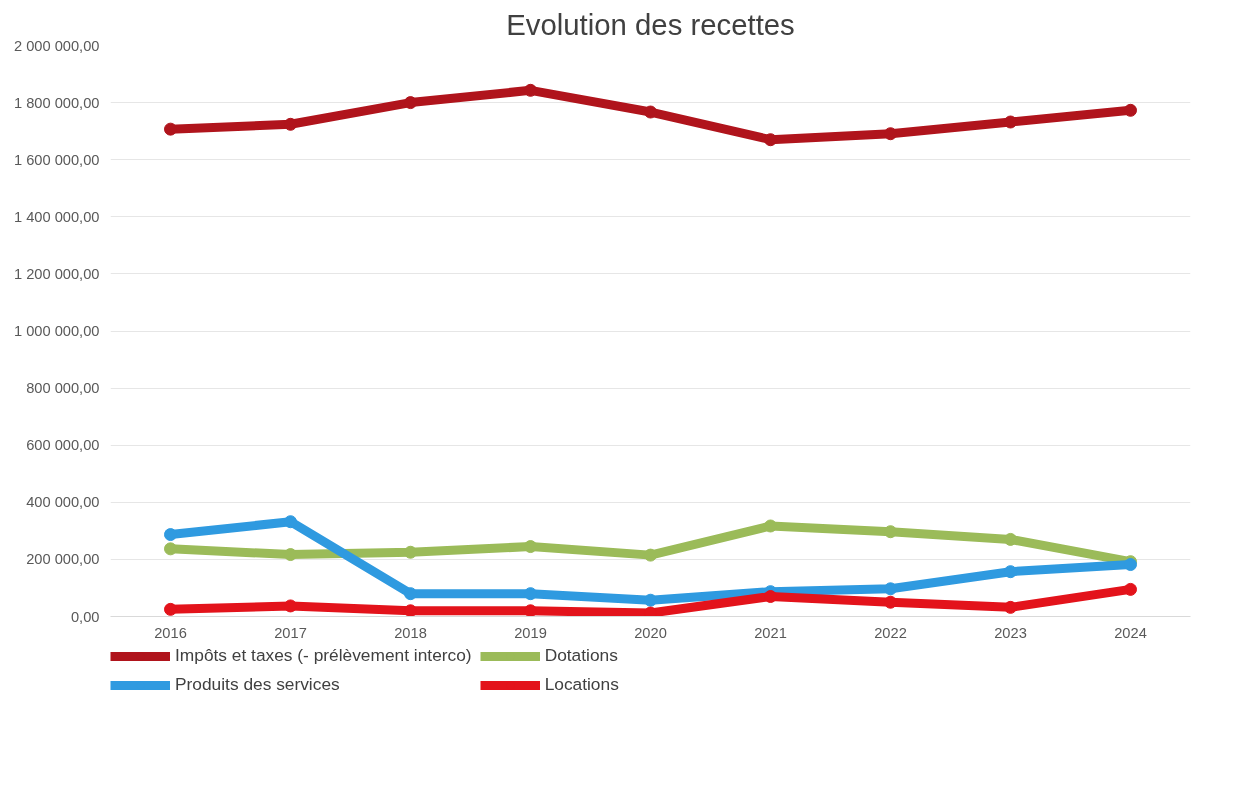 The width and height of the screenshot is (1252, 797). Describe the element at coordinates (56, 331) in the screenshot. I see `y-tick-label: 1 000 000,00` at that location.